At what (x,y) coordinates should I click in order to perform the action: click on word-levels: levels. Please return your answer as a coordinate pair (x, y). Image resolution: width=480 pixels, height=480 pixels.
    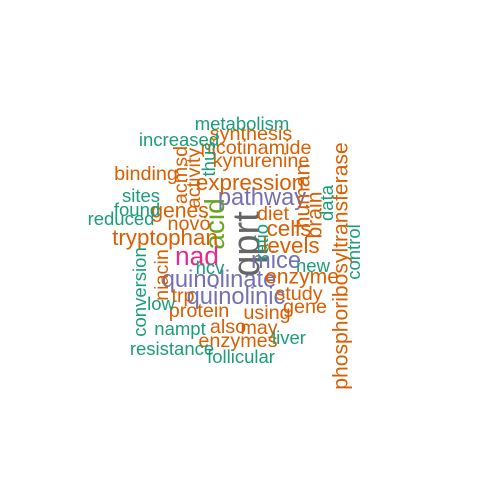
    Looking at the image, I should click on (291, 245).